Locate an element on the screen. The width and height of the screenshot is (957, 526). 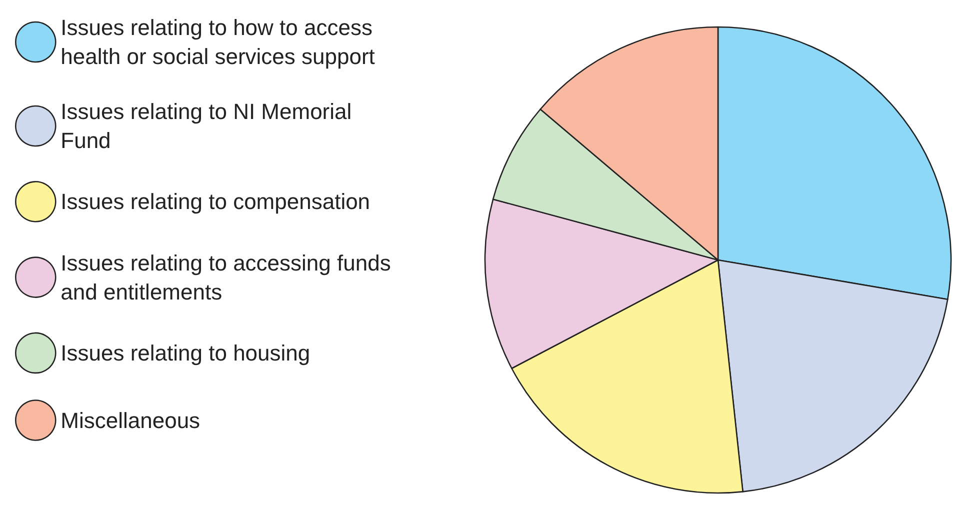
legend-label: Issues relating to accessing funds and entitlements is located at coordinates (228, 277).